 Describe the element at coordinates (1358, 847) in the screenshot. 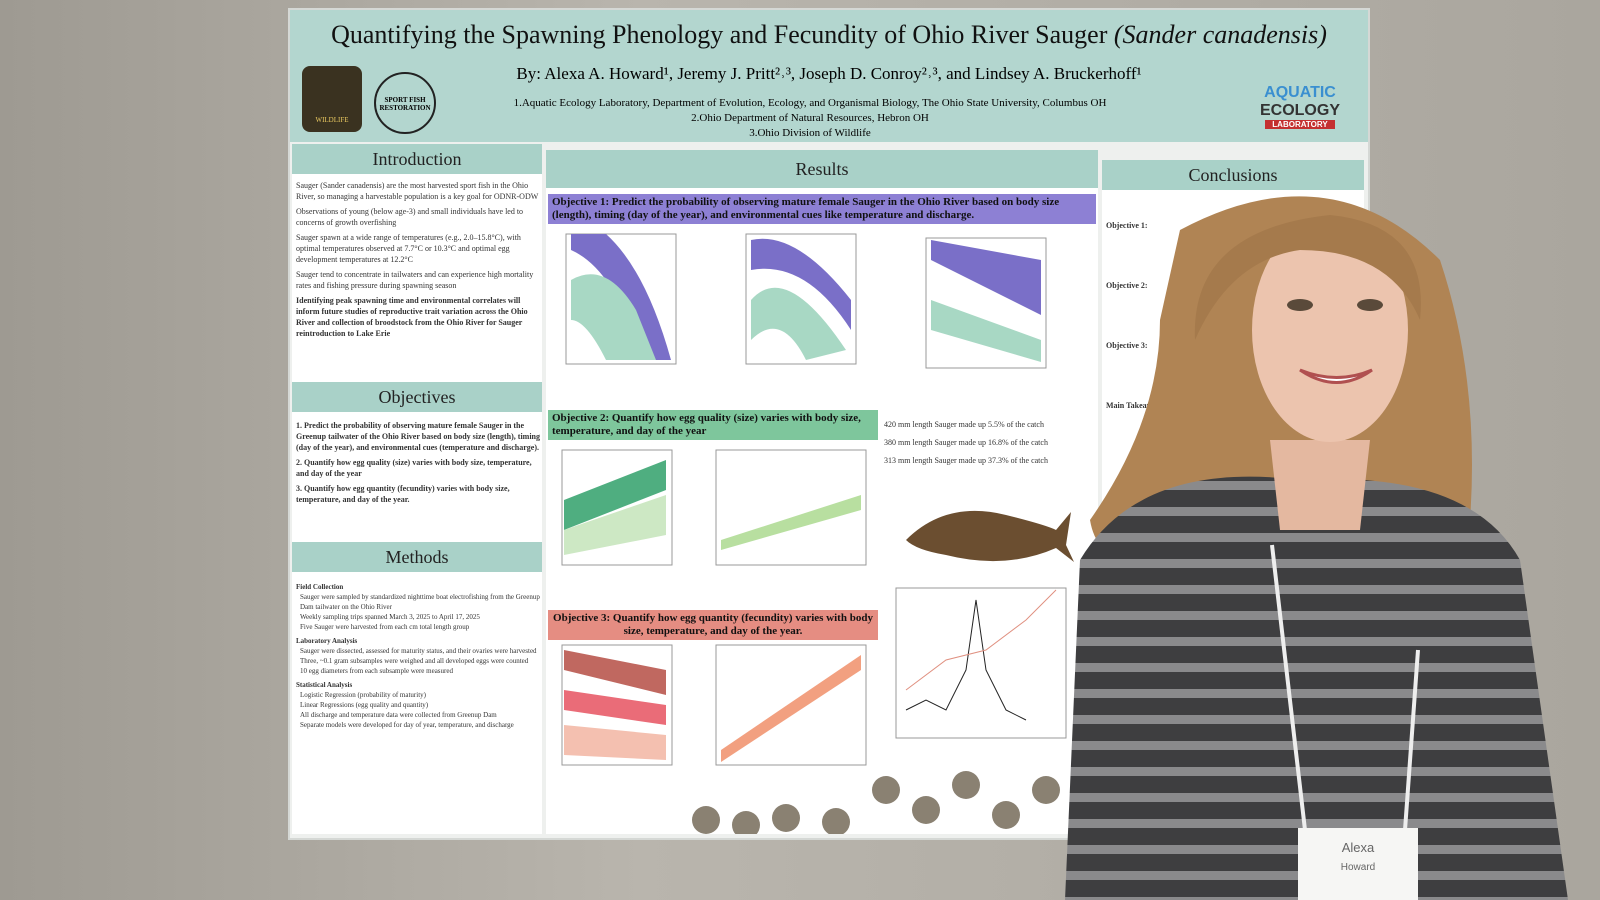

I see `badge-name: Alexa` at that location.